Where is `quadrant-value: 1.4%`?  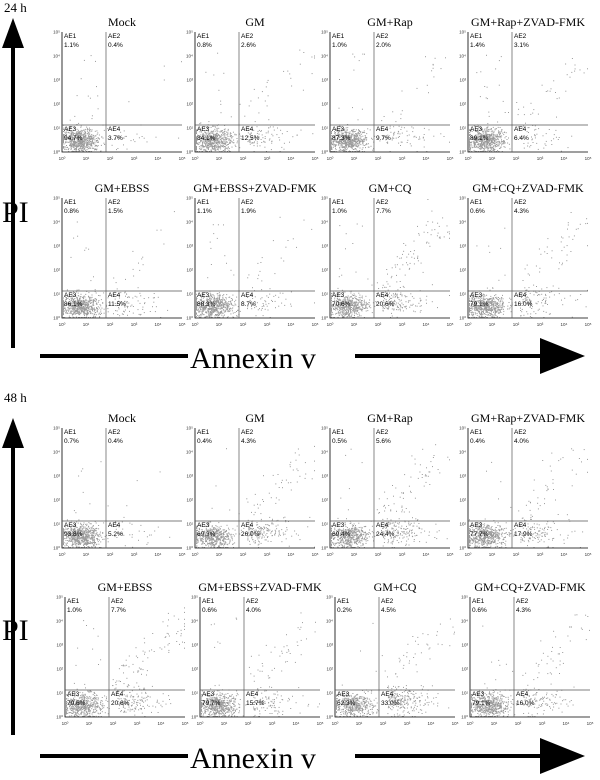
quadrant-value: 1.4% is located at coordinates (477, 45).